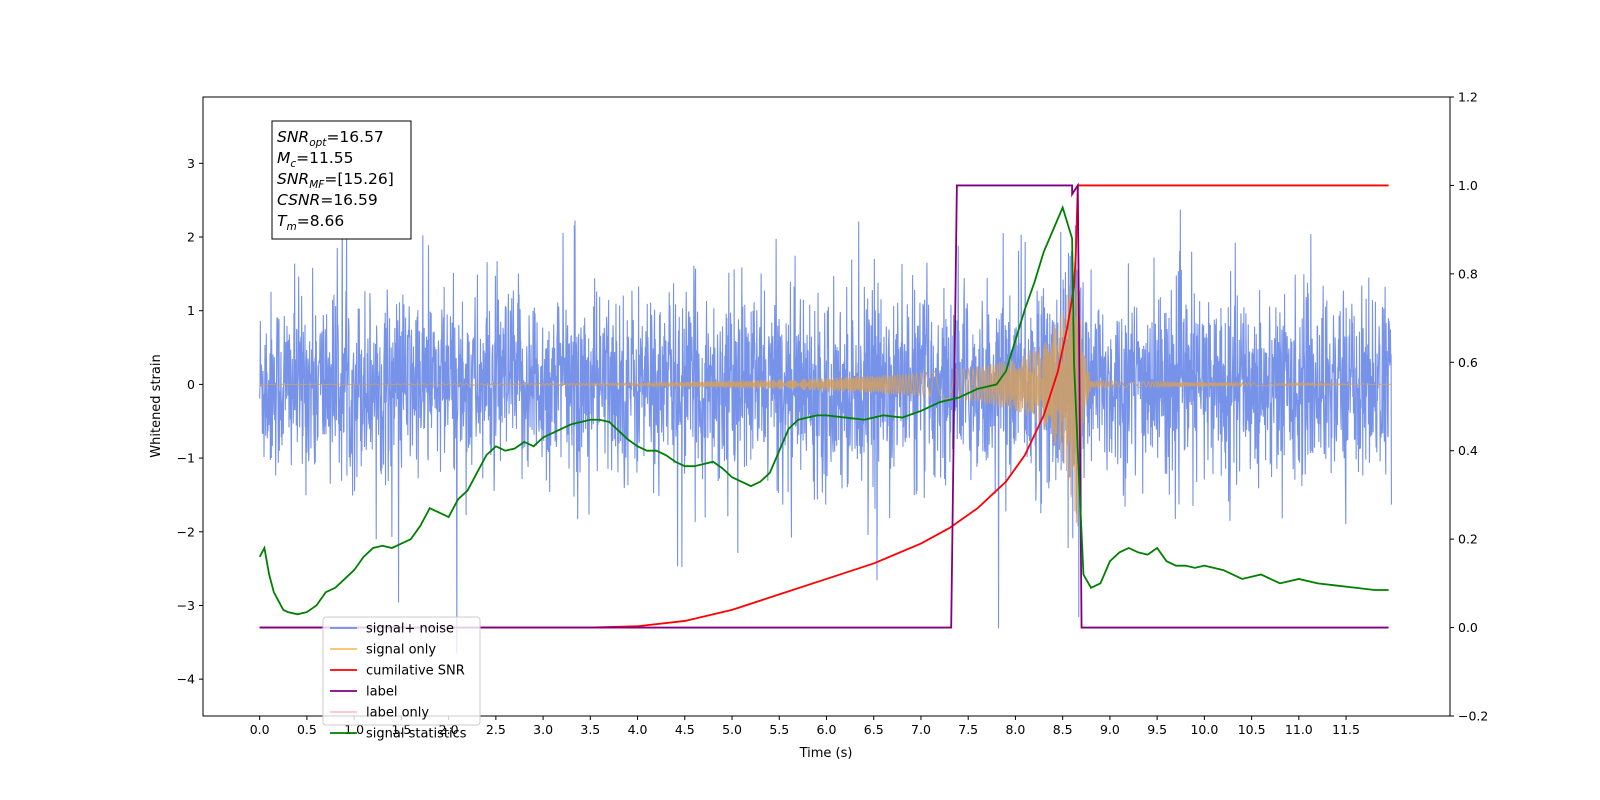 The width and height of the screenshot is (1600, 800). Describe the element at coordinates (191, 237) in the screenshot. I see `y-tick-label: 2` at that location.